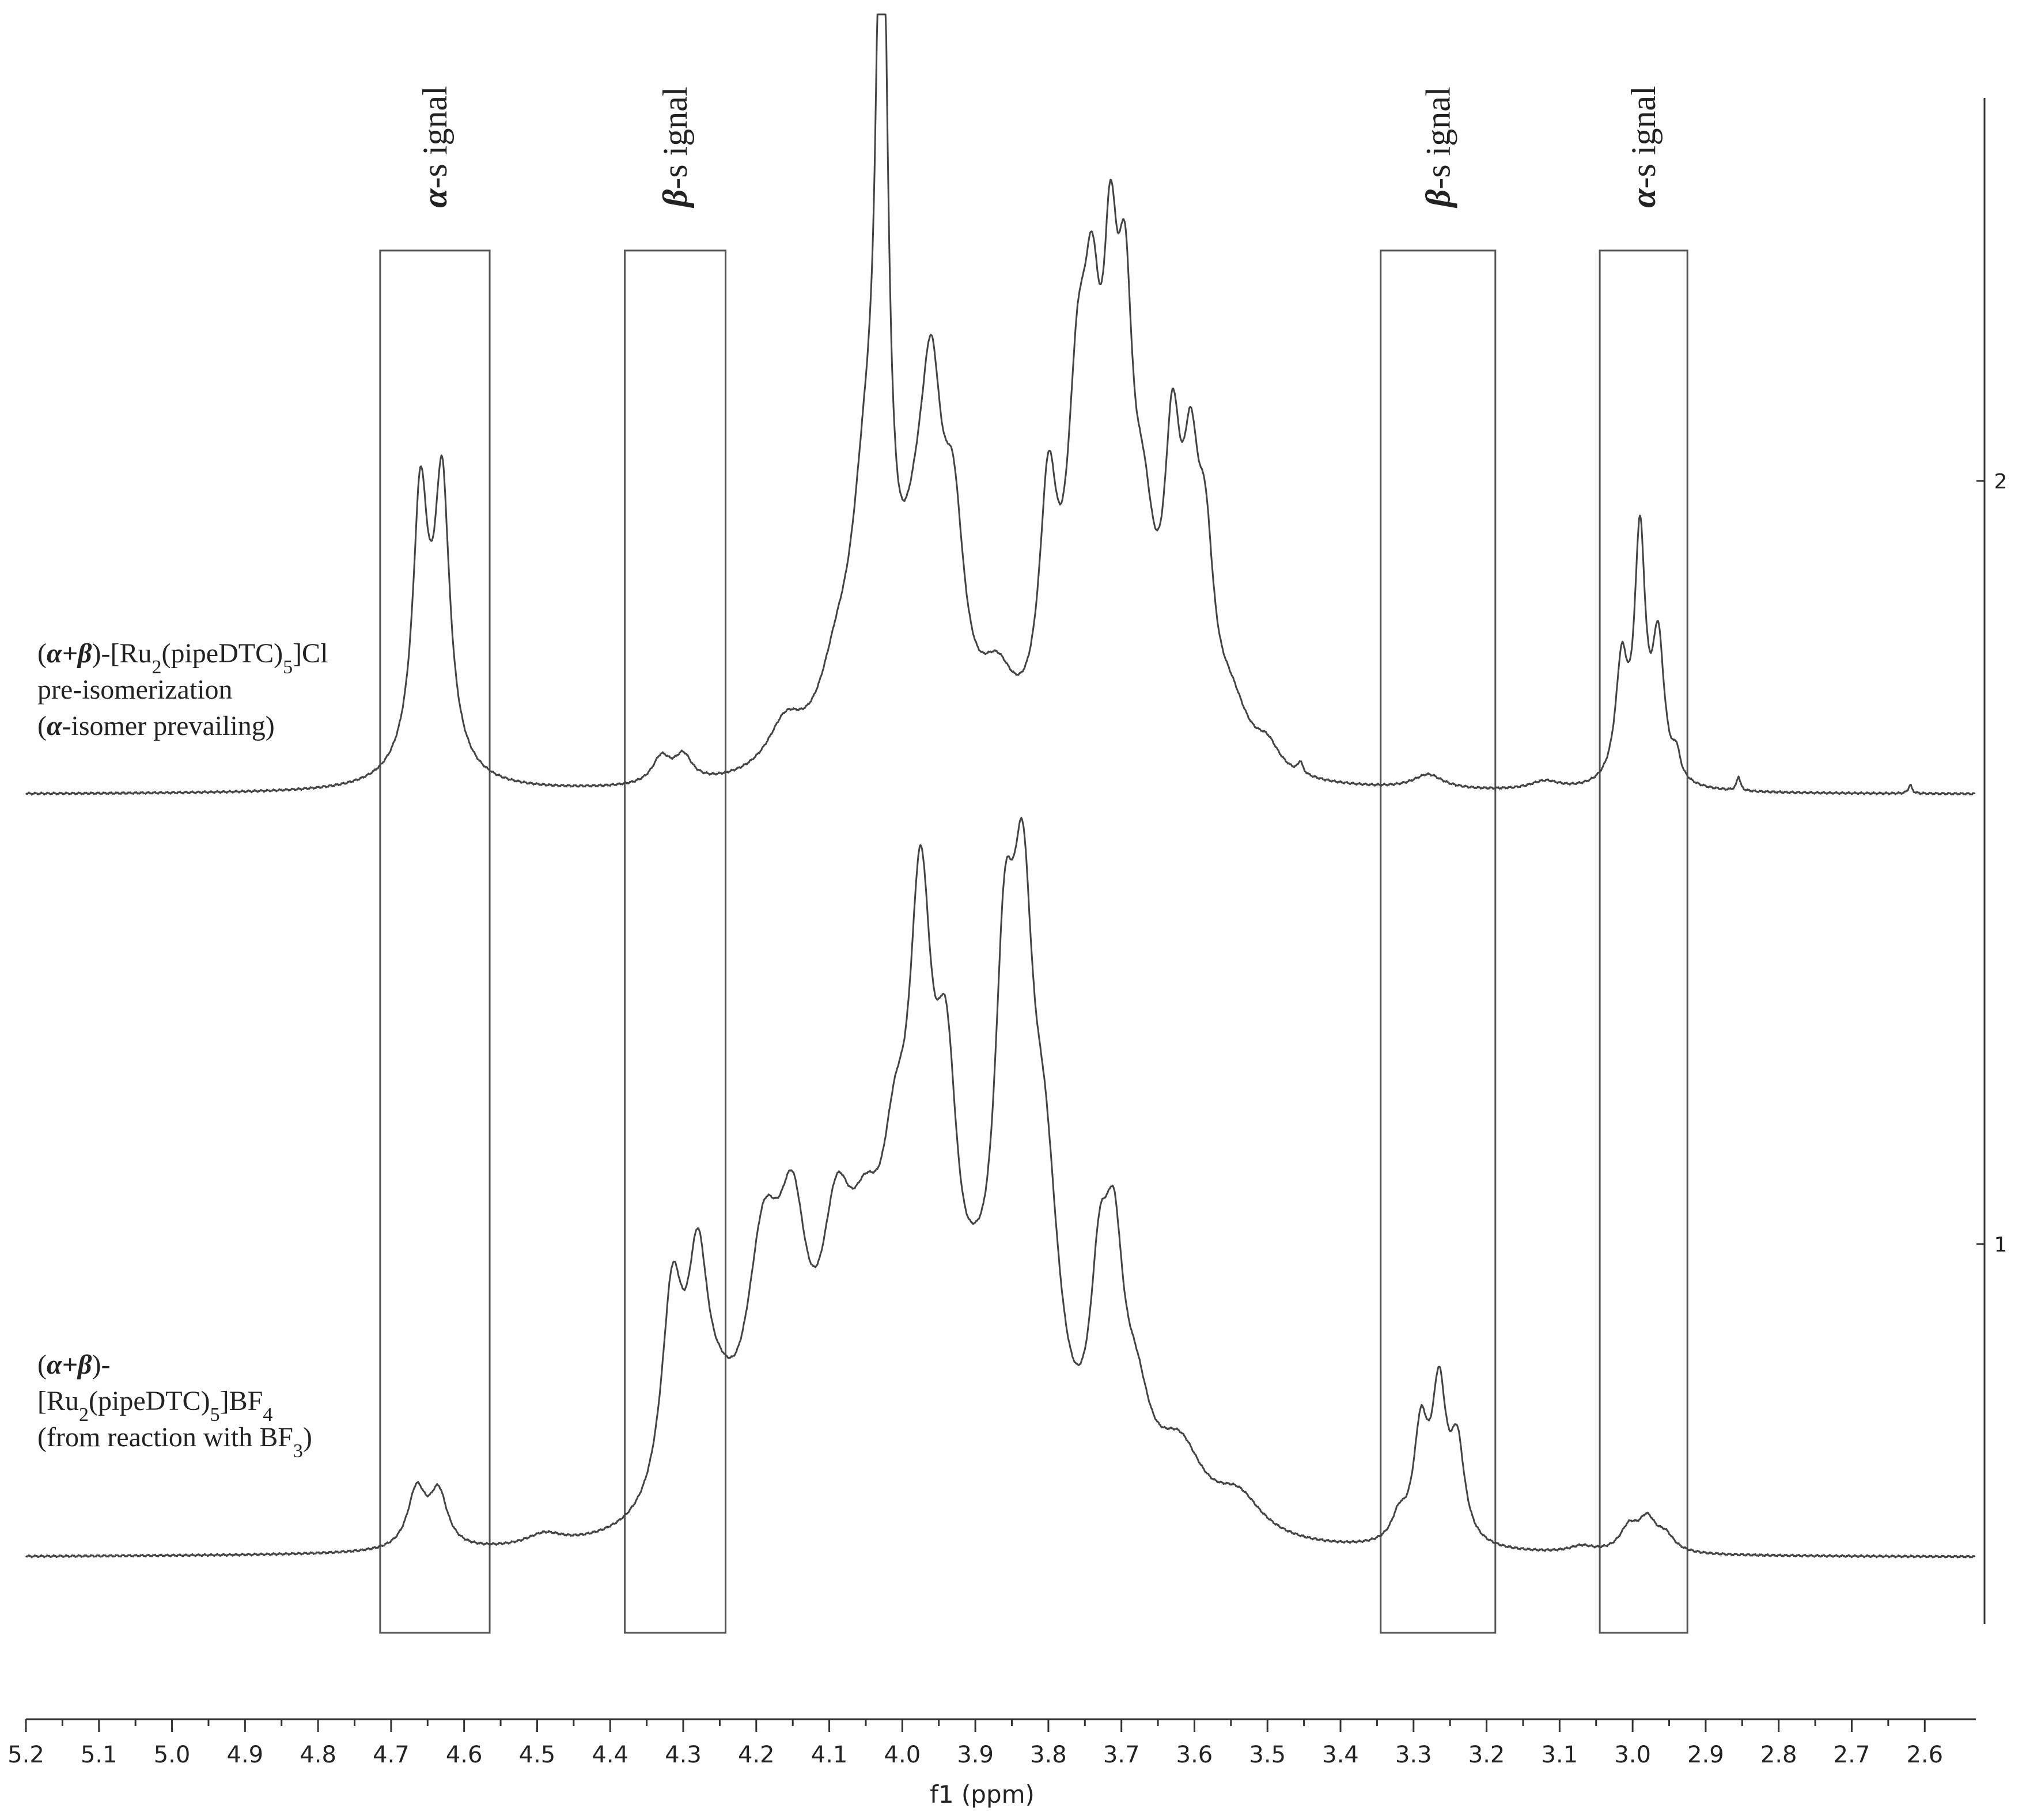 This screenshot has width=2026, height=1820. Describe the element at coordinates (156, 726) in the screenshot. I see `sample-label-2-line-3: (α-isomer prevailing)` at that location.